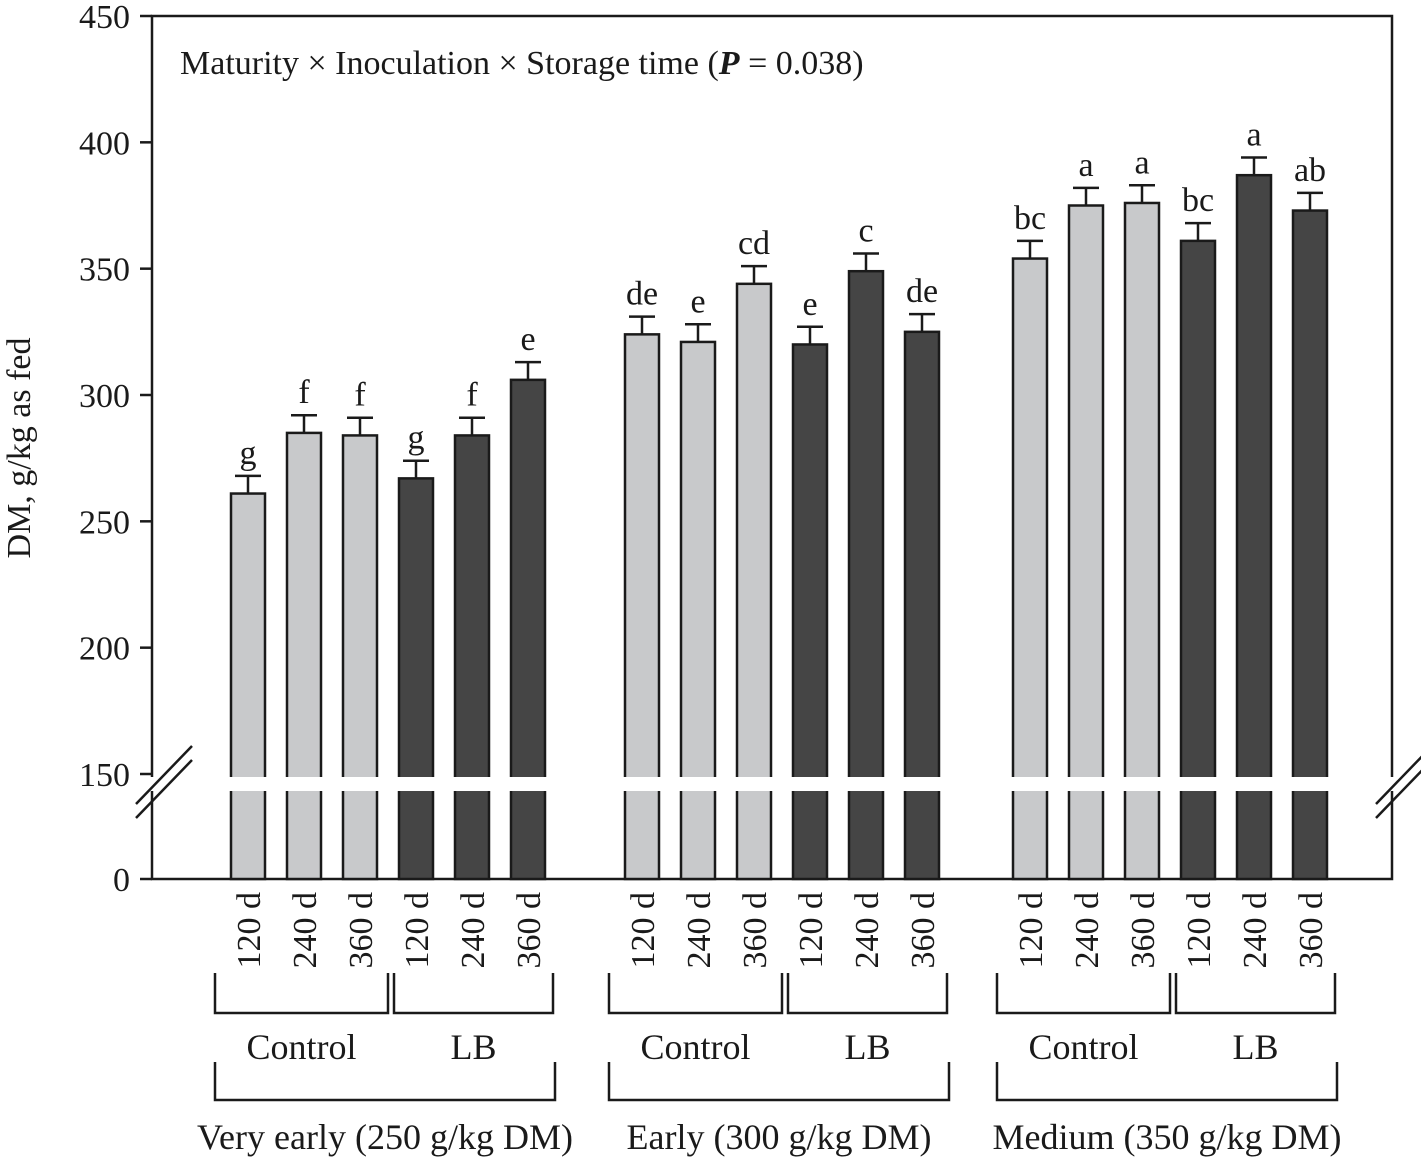 This screenshot has width=1421, height=1158. I want to click on maturity-label: Medium (350 g/kg DM), so click(1167, 1137).